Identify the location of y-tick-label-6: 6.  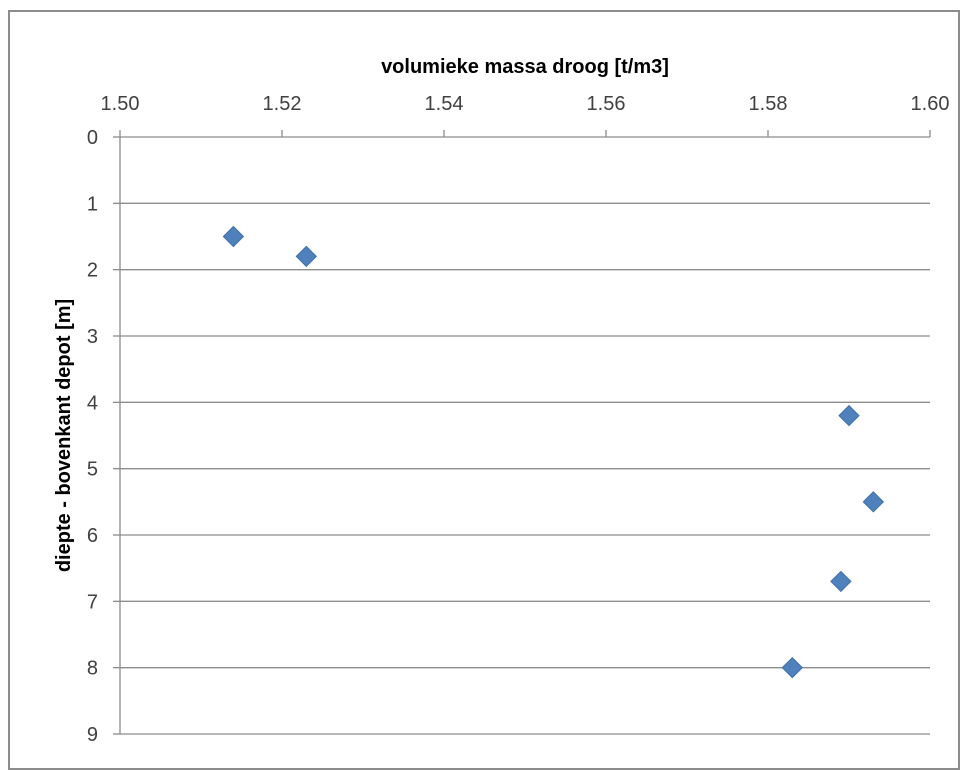
(92, 536).